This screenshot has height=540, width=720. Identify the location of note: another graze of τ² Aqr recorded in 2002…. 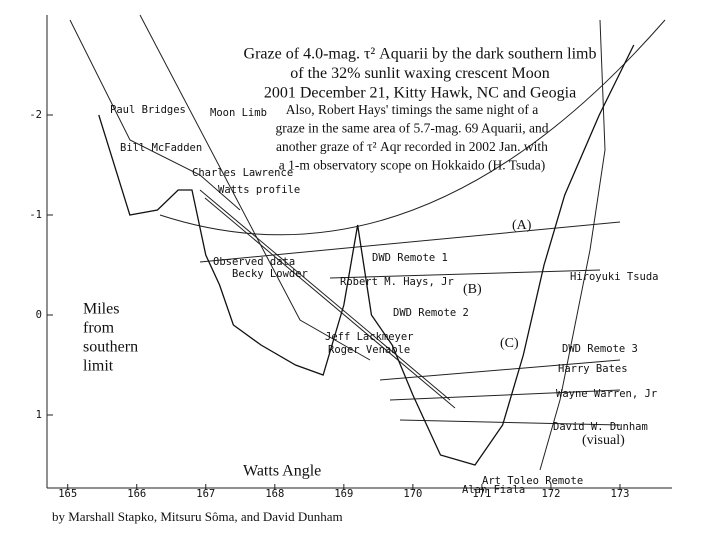
(412, 146).